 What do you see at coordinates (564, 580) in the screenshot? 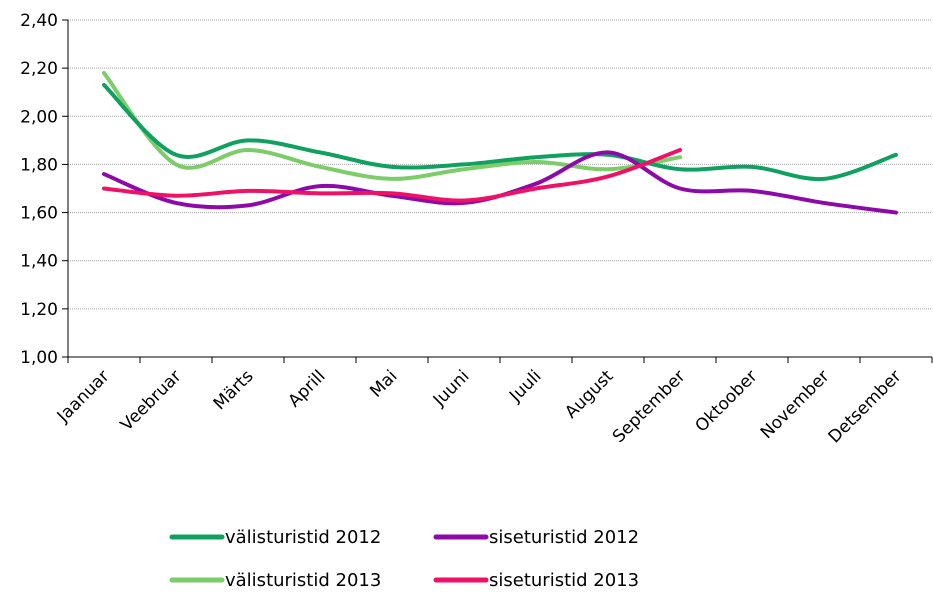
I see `legend-label: siseturistid 2013` at bounding box center [564, 580].